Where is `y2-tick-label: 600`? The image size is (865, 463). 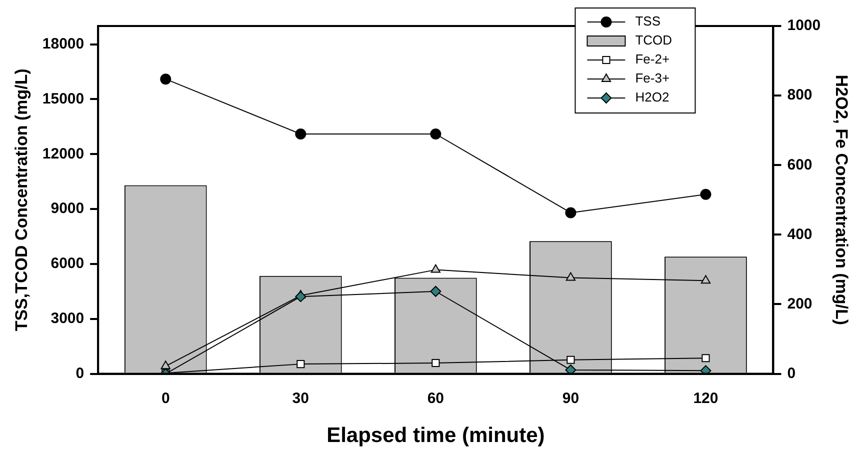 y2-tick-label: 600 is located at coordinates (799, 165).